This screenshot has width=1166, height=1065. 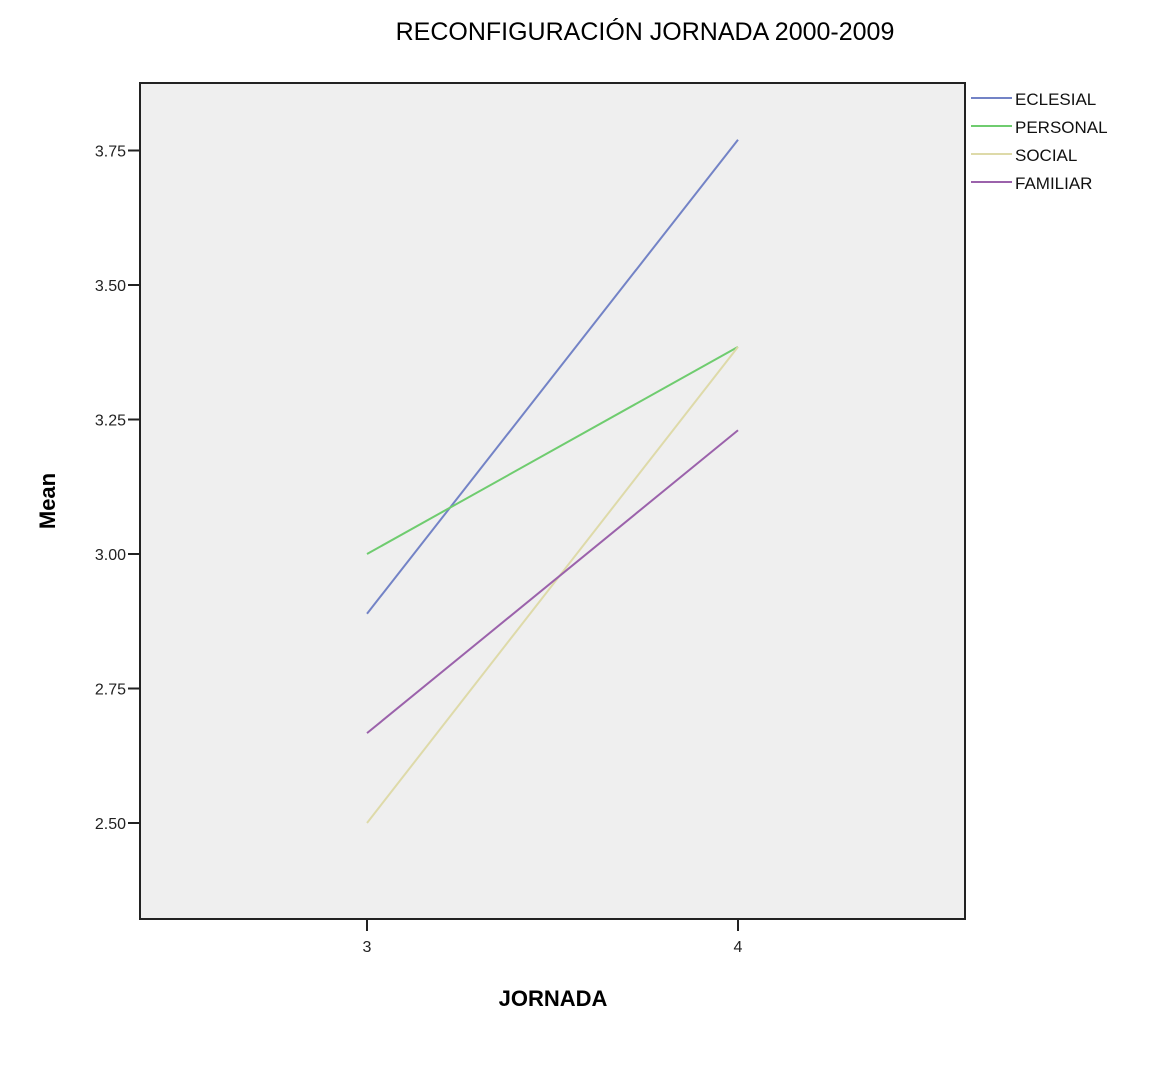 I want to click on legend-label: PERSONAL, so click(x=1061, y=127).